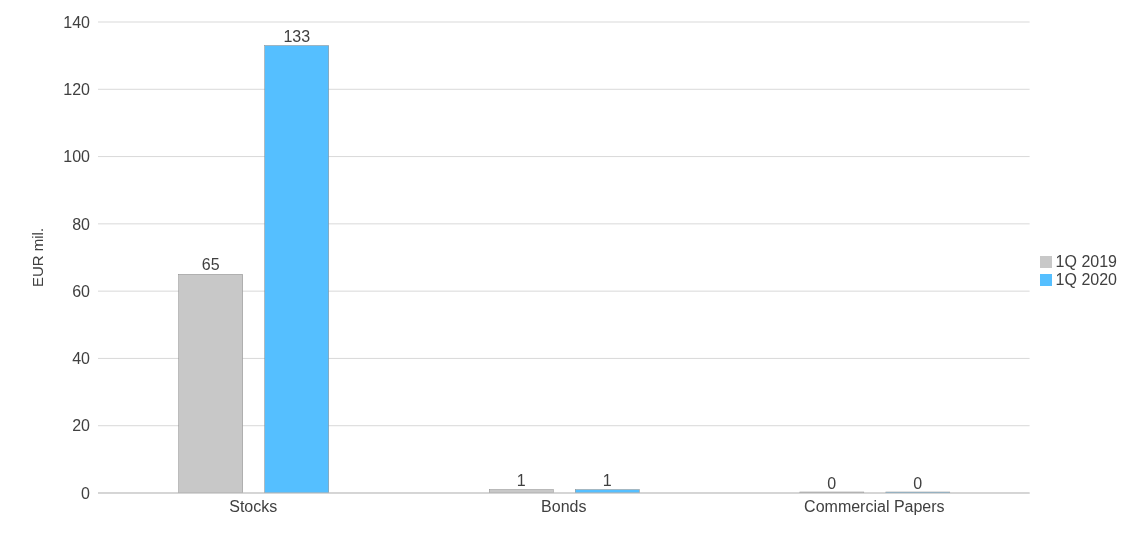  Describe the element at coordinates (86, 493) in the screenshot. I see `y-tick-label: 0` at that location.